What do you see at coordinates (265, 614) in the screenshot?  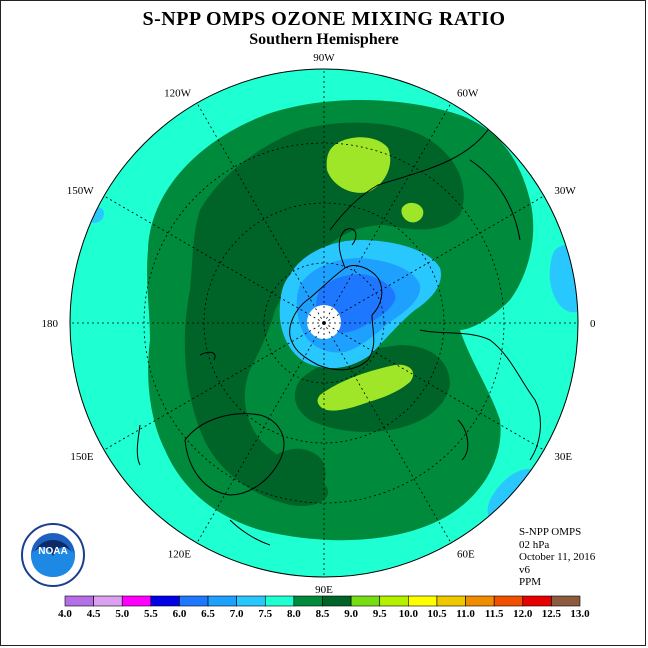 I see `colorbar-tick-label: 7.5` at bounding box center [265, 614].